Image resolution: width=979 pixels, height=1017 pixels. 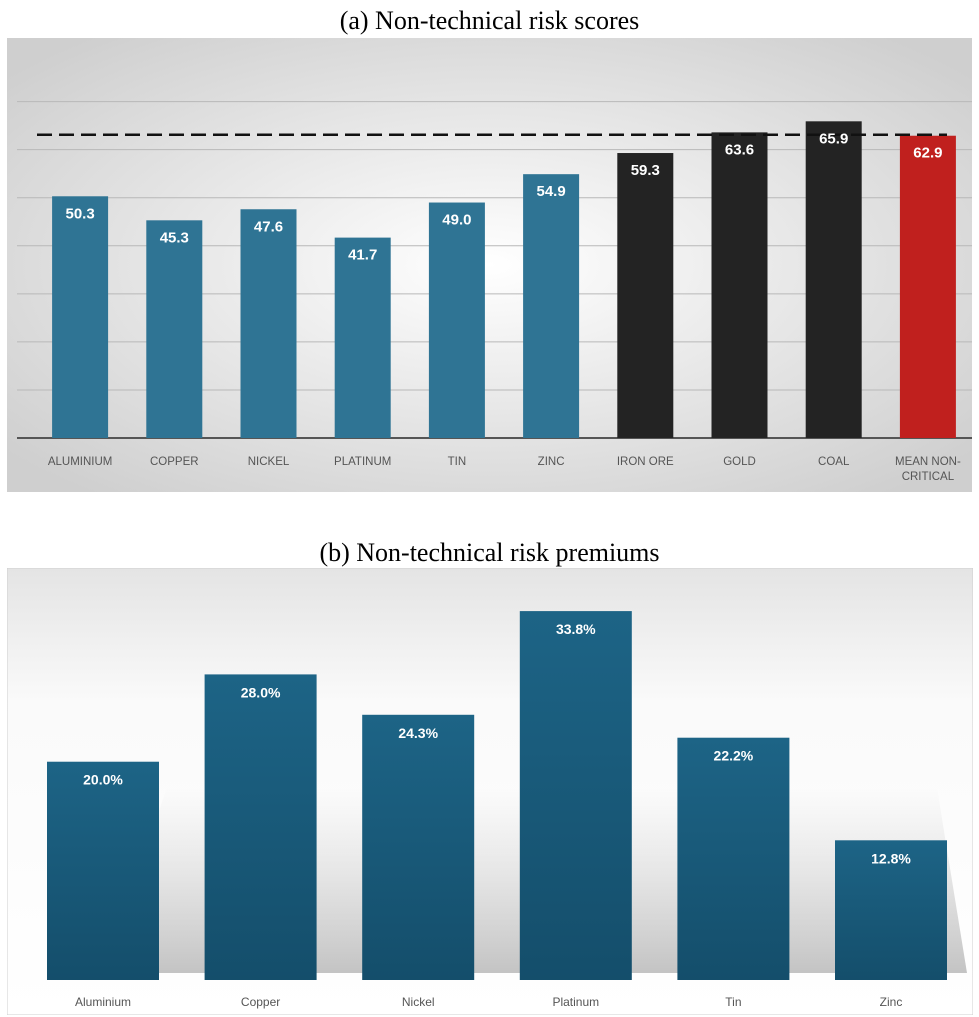 What do you see at coordinates (456, 220) in the screenshot?
I see `data-label: 49.0` at bounding box center [456, 220].